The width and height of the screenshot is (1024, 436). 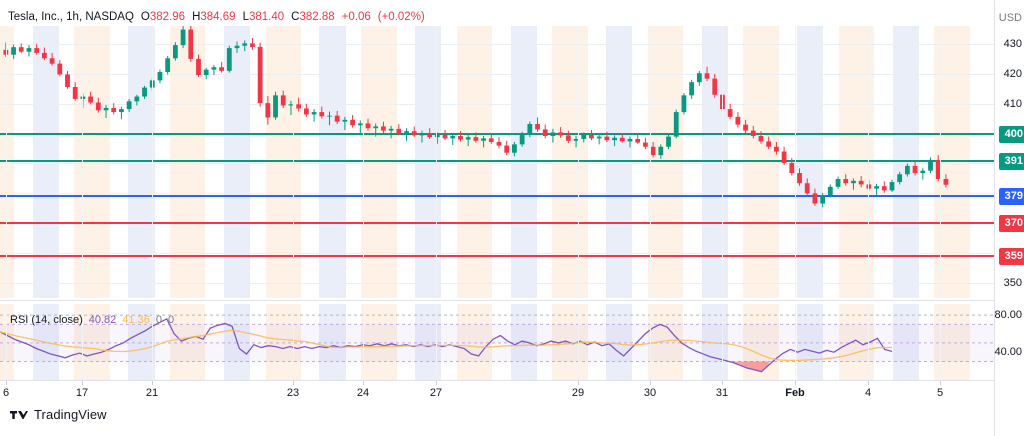 I want to click on rsi-series, so click(x=497, y=343).